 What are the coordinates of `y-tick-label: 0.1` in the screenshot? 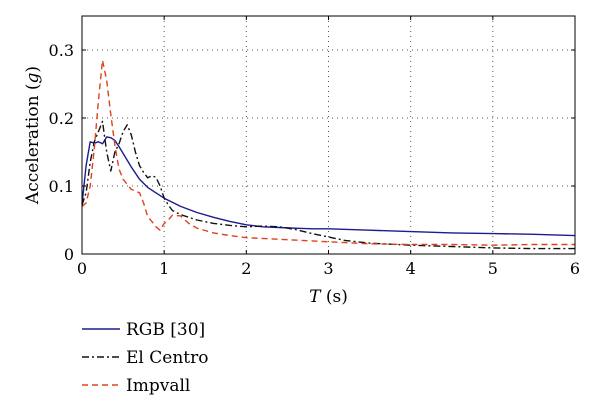 It's located at (61, 186).